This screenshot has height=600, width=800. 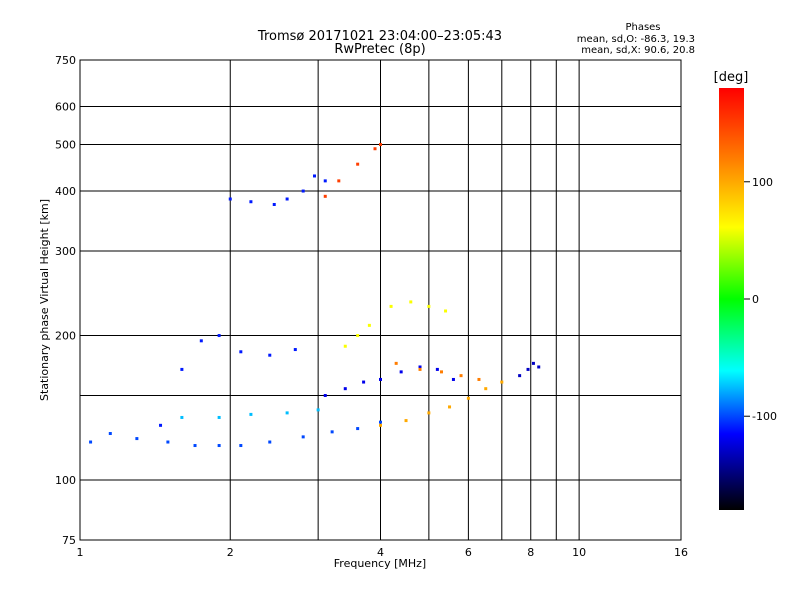 What do you see at coordinates (636, 39) in the screenshot?
I see `stats-o: mean, sd,O: -86.3, 19.3` at bounding box center [636, 39].